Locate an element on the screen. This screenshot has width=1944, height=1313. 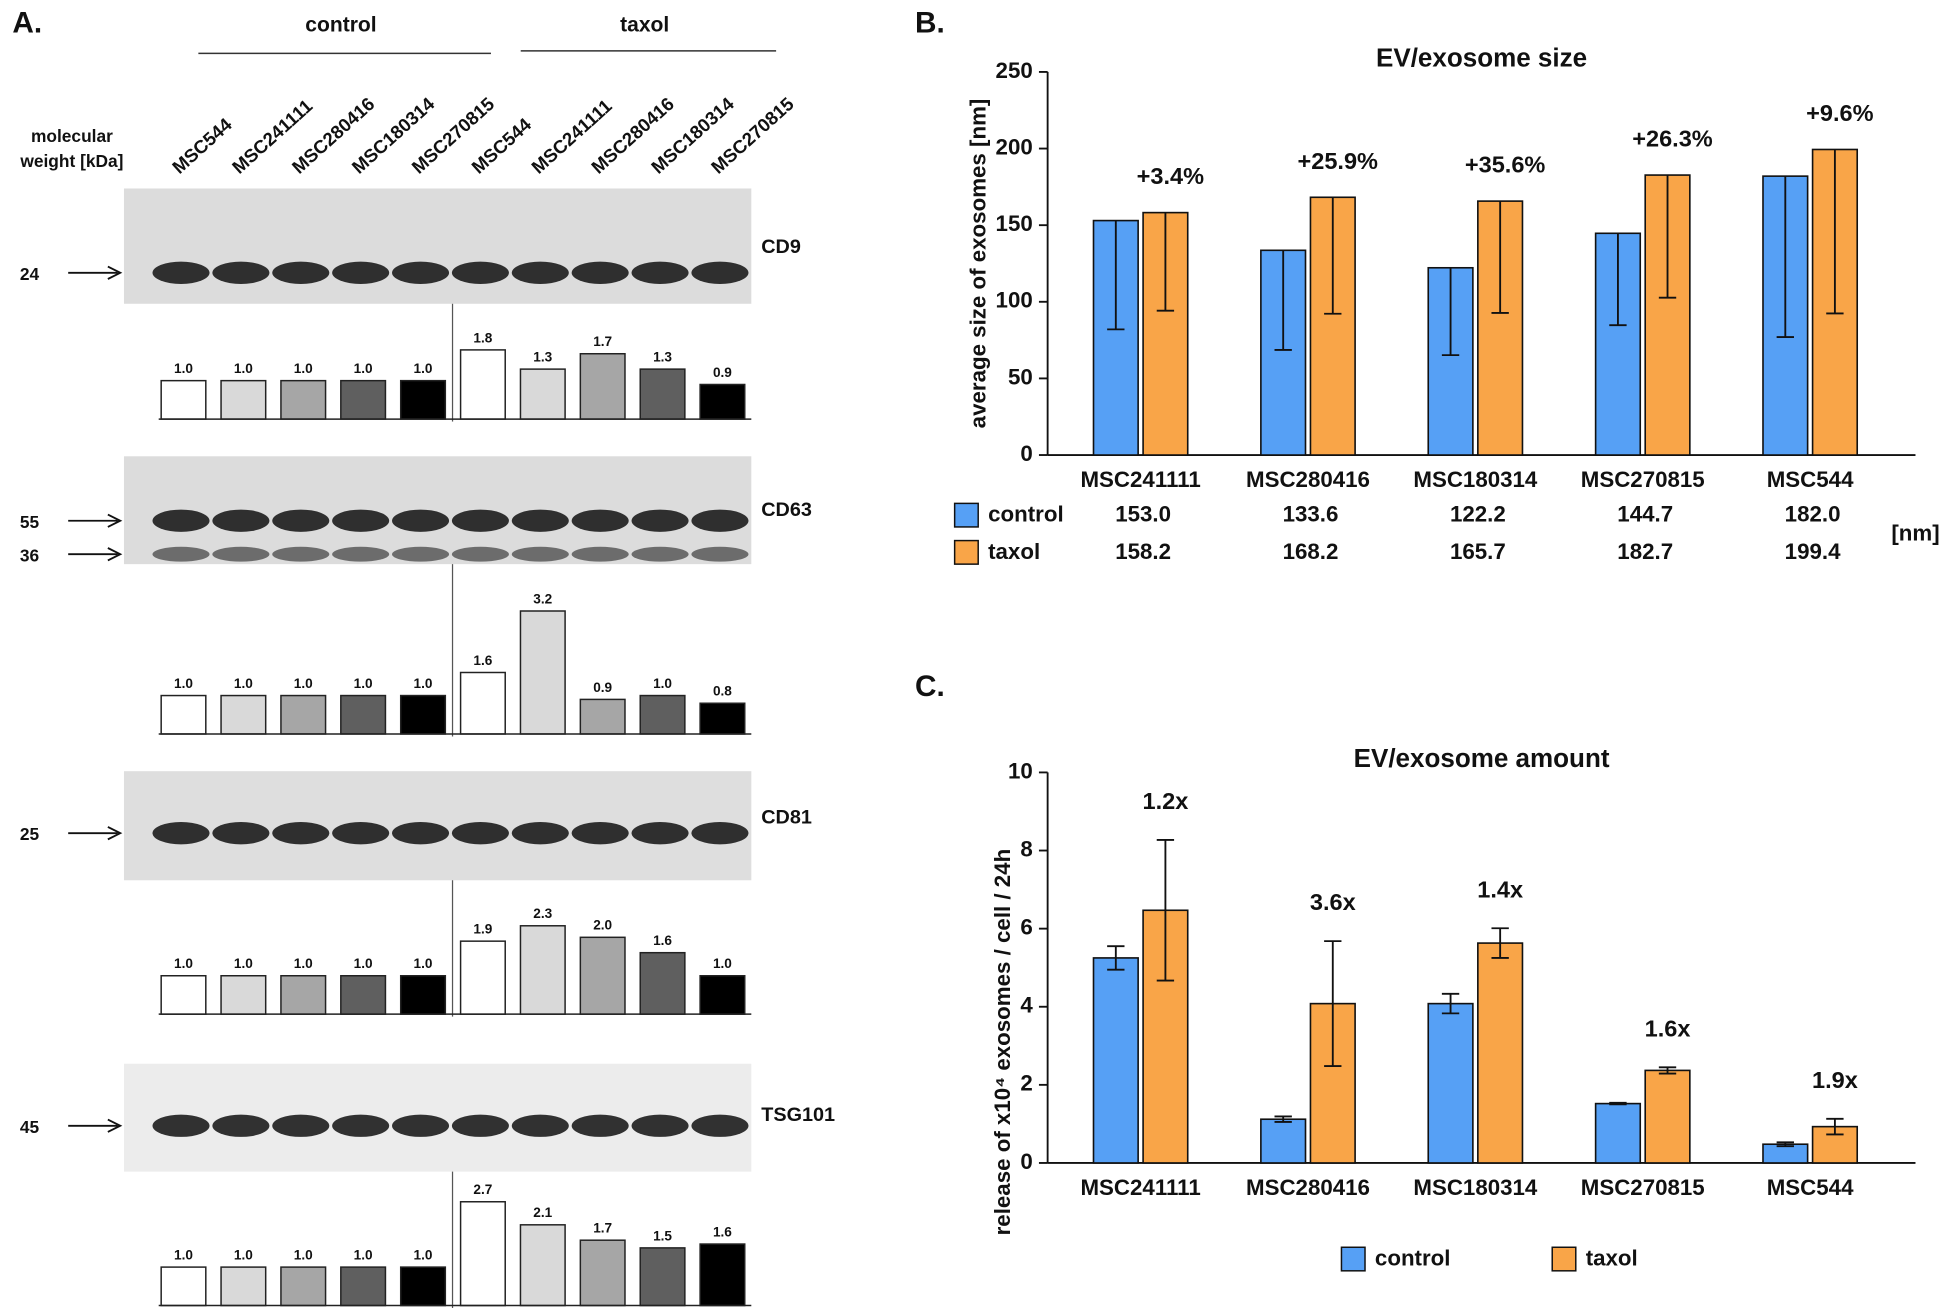
x-tick-label: MSC280416 is located at coordinates (1308, 1187).